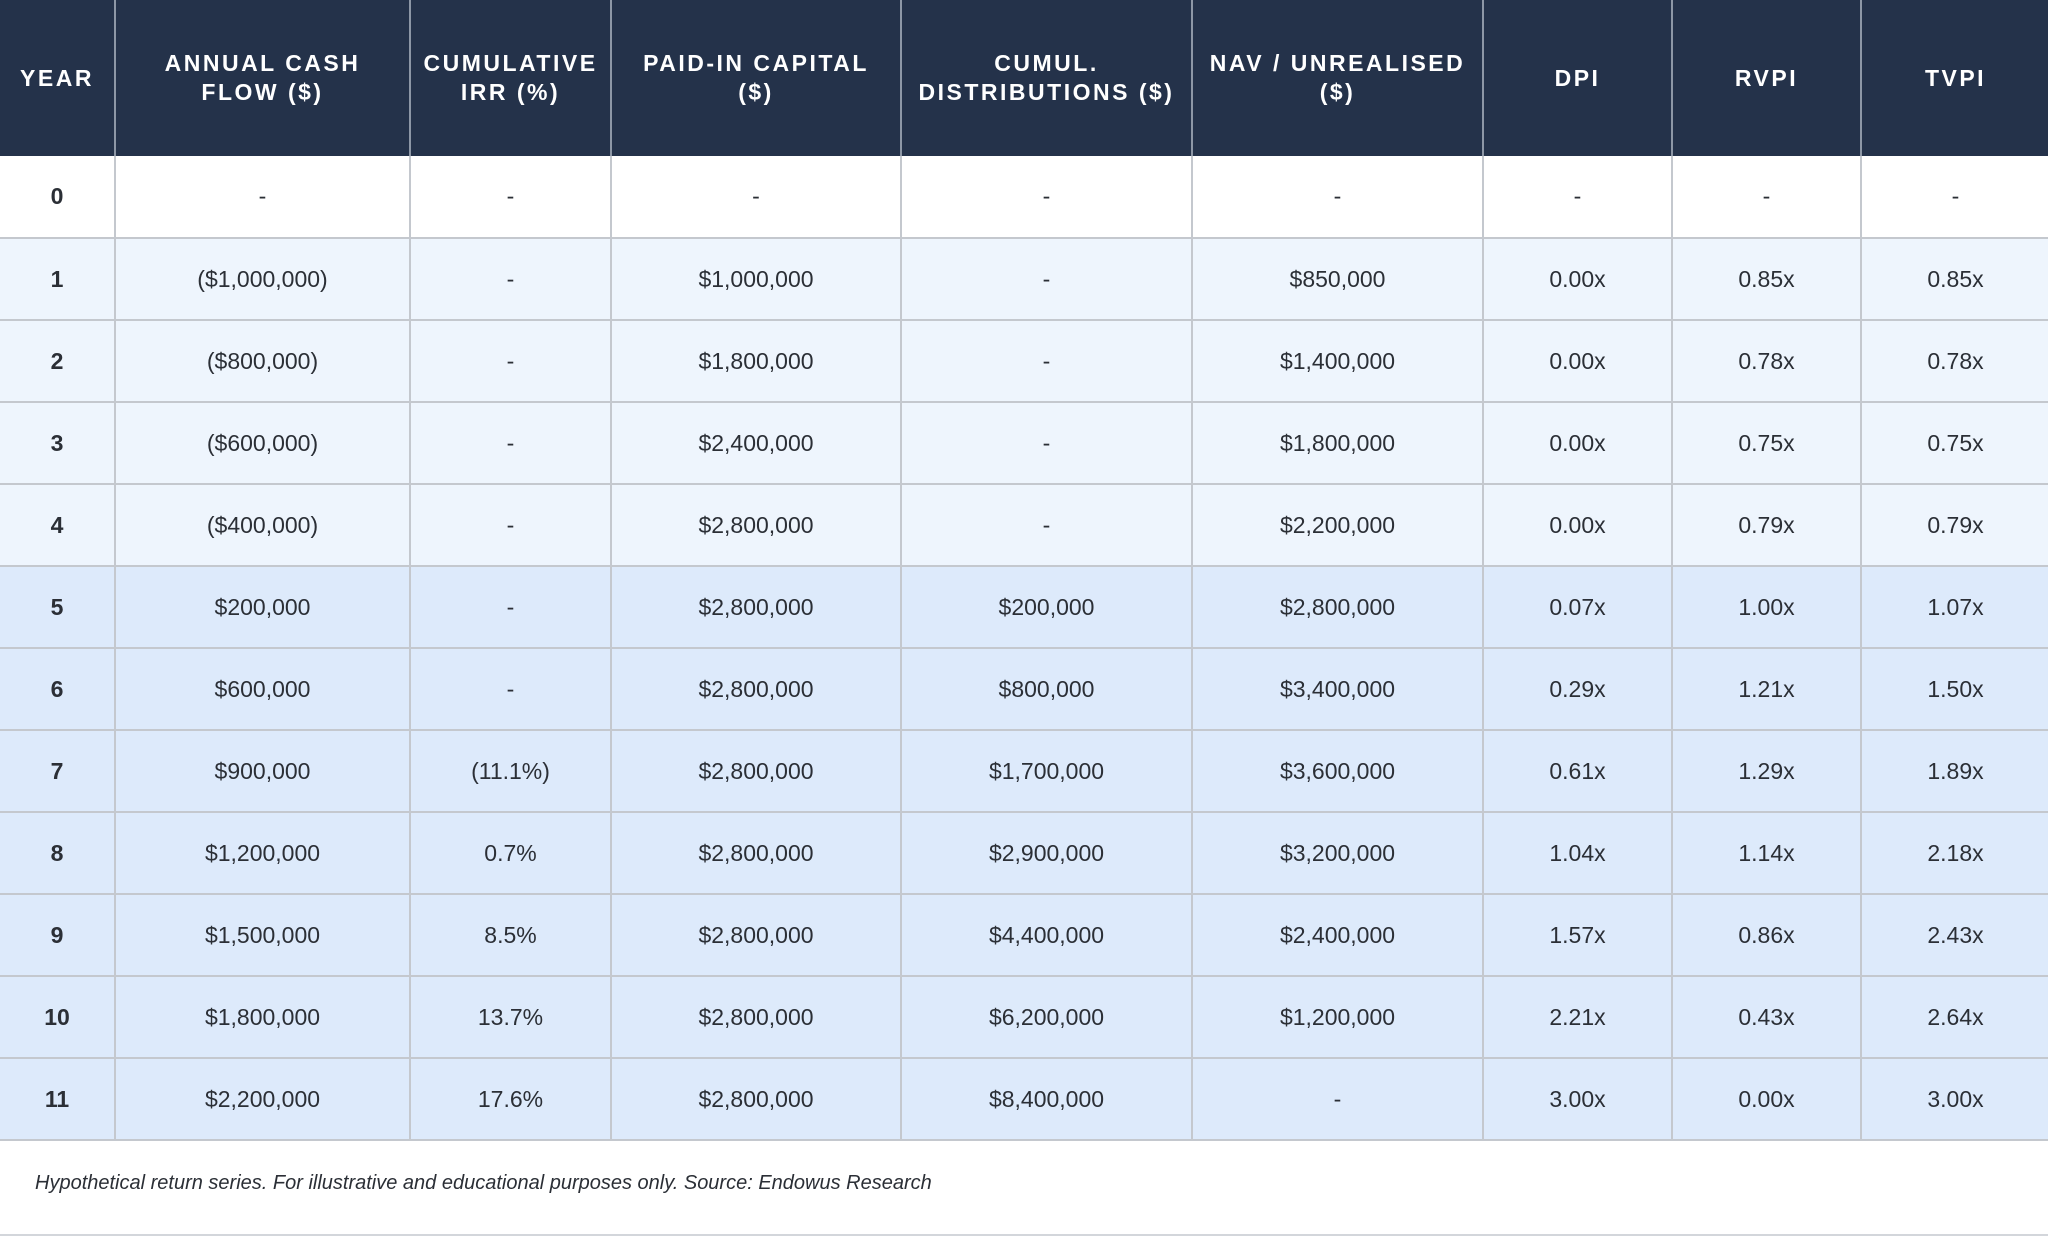 This screenshot has width=2048, height=1237. I want to click on header-cumulative-irr: CUMULATIVE IRR (%), so click(511, 78).